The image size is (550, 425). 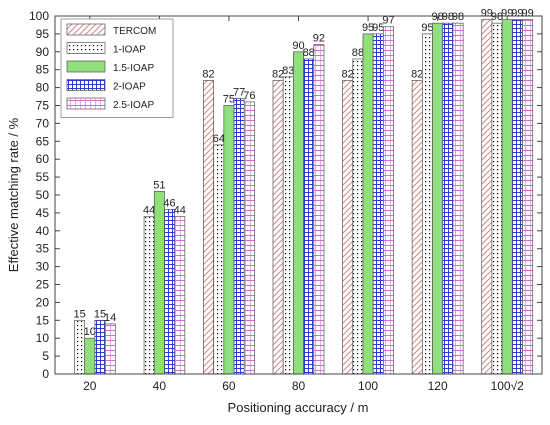 What do you see at coordinates (90, 332) in the screenshot?
I see `data-label: 10` at bounding box center [90, 332].